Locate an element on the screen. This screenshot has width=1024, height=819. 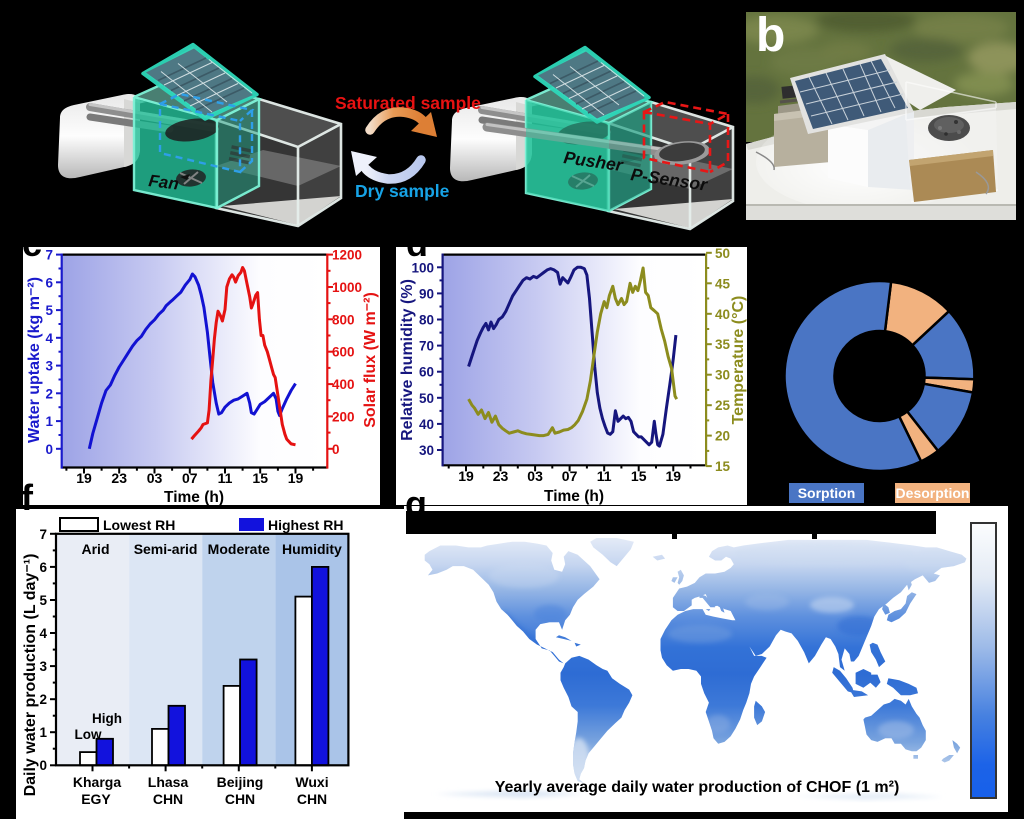
svg-text: Temperature (°C) is located at coordinates (738, 360).